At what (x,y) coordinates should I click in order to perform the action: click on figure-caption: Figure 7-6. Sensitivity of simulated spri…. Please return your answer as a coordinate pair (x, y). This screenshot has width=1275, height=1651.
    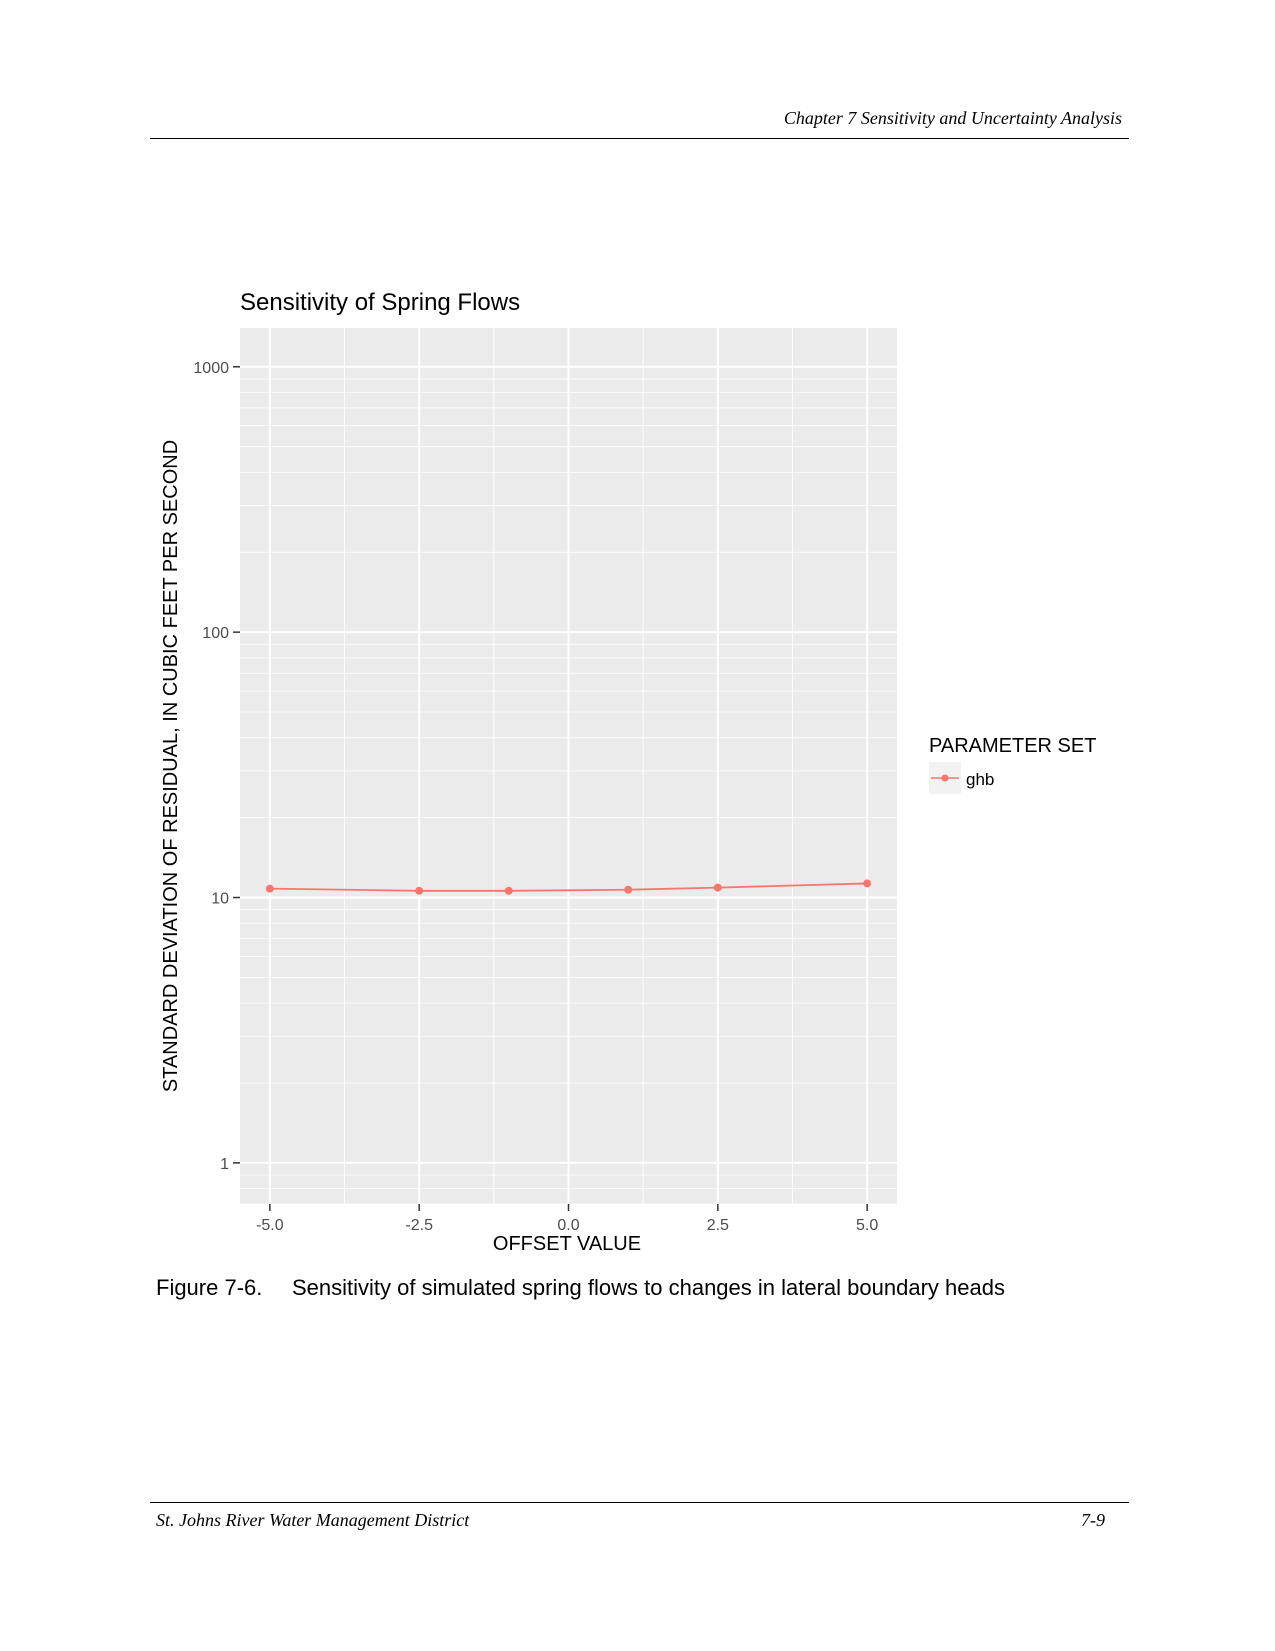
    Looking at the image, I should click on (580, 1288).